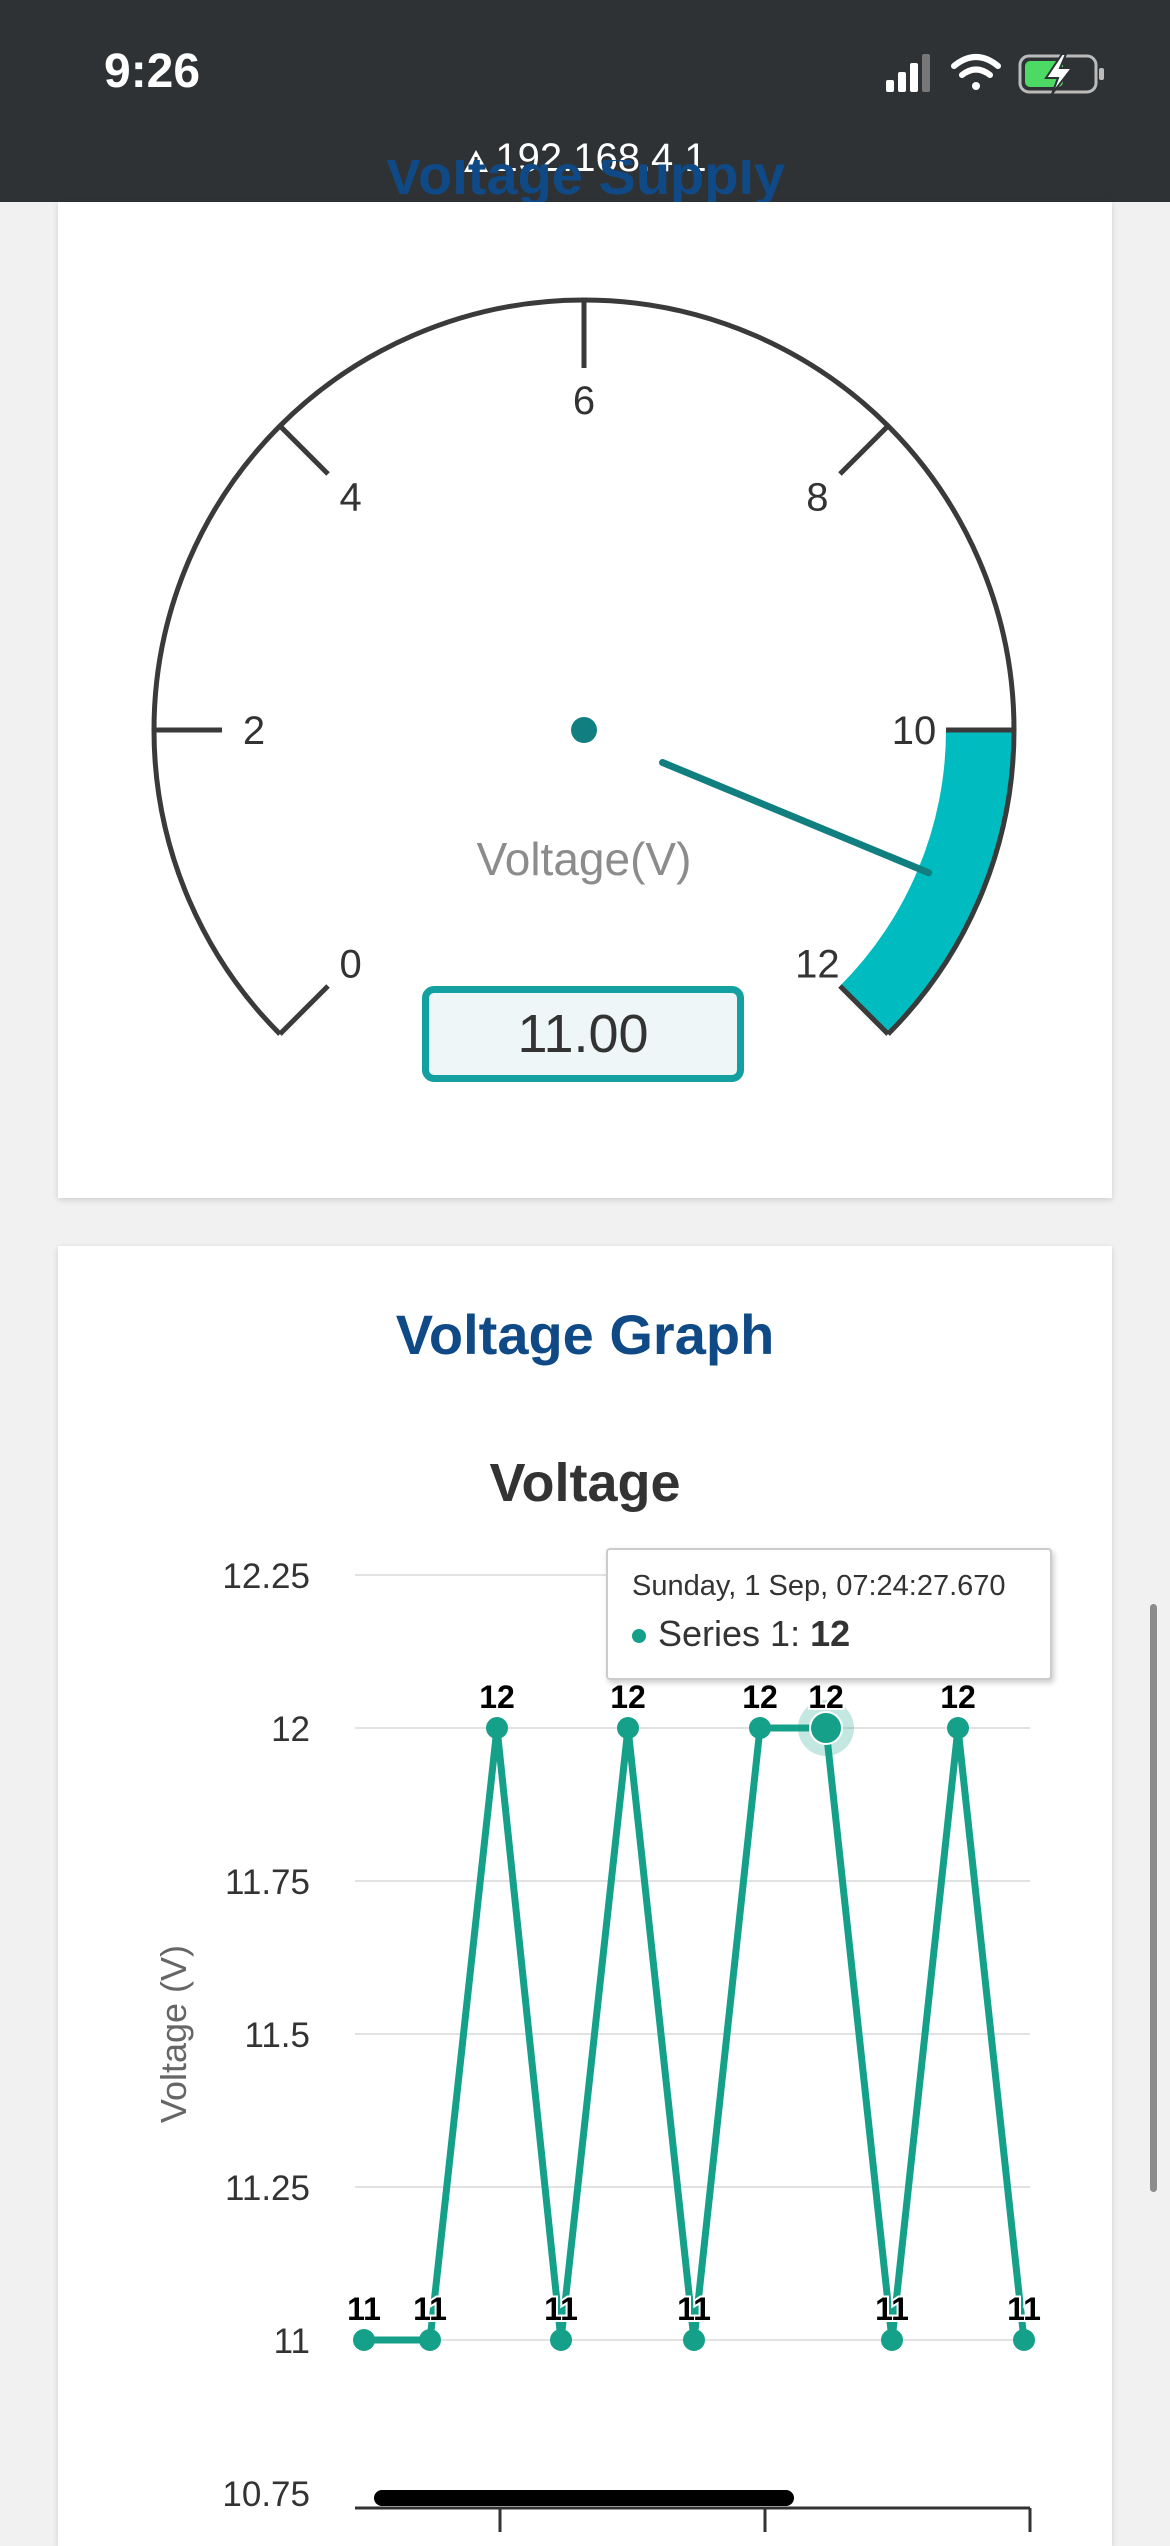 Image resolution: width=1170 pixels, height=2546 pixels. What do you see at coordinates (585, 1483) in the screenshot?
I see `chart-title: Voltage` at bounding box center [585, 1483].